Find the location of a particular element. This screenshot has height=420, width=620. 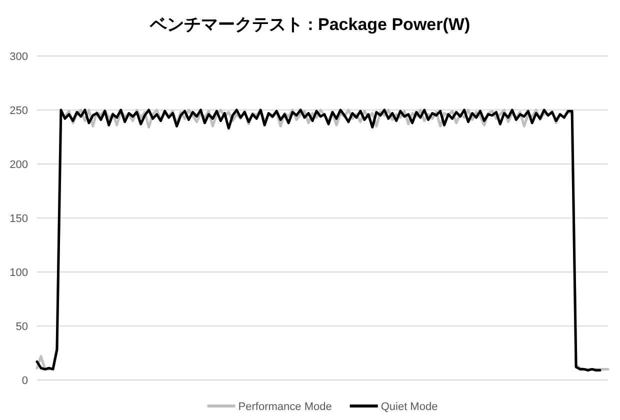

legend-label: Quiet Mode is located at coordinates (409, 407).